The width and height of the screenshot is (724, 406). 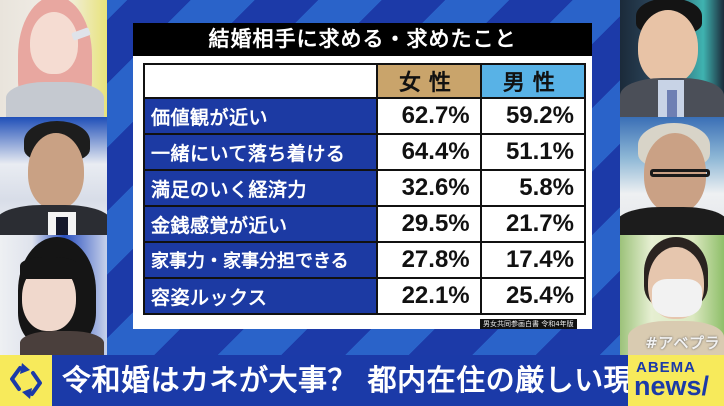 I want to click on male-value: 21.7%, so click(x=533, y=224).